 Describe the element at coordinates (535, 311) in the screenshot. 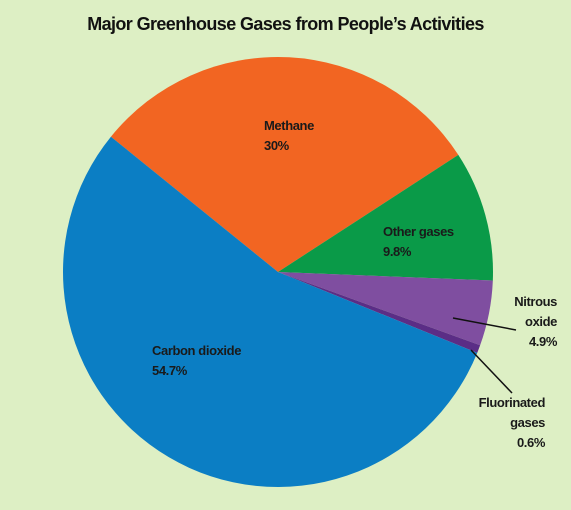

I see `category-label: Nitrous oxide` at that location.